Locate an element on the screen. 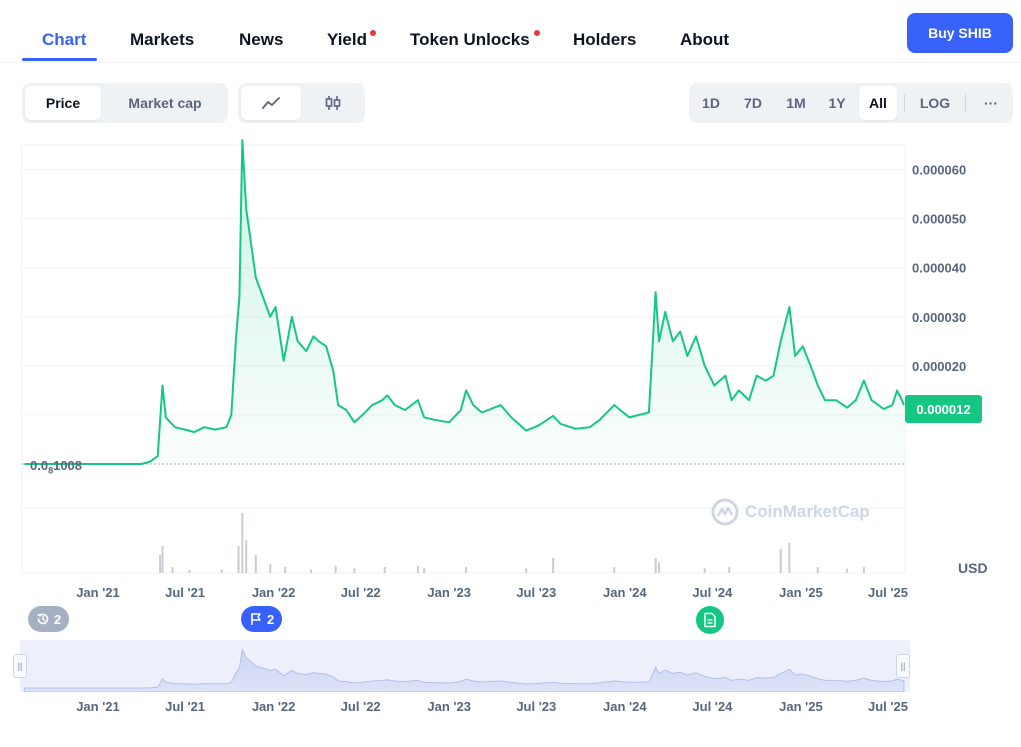  history-icon is located at coordinates (43, 619).